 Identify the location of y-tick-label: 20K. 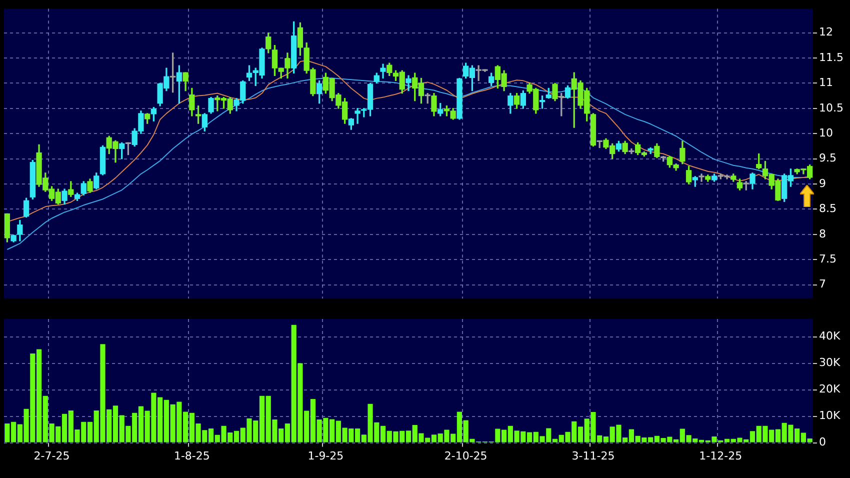
(830, 389).